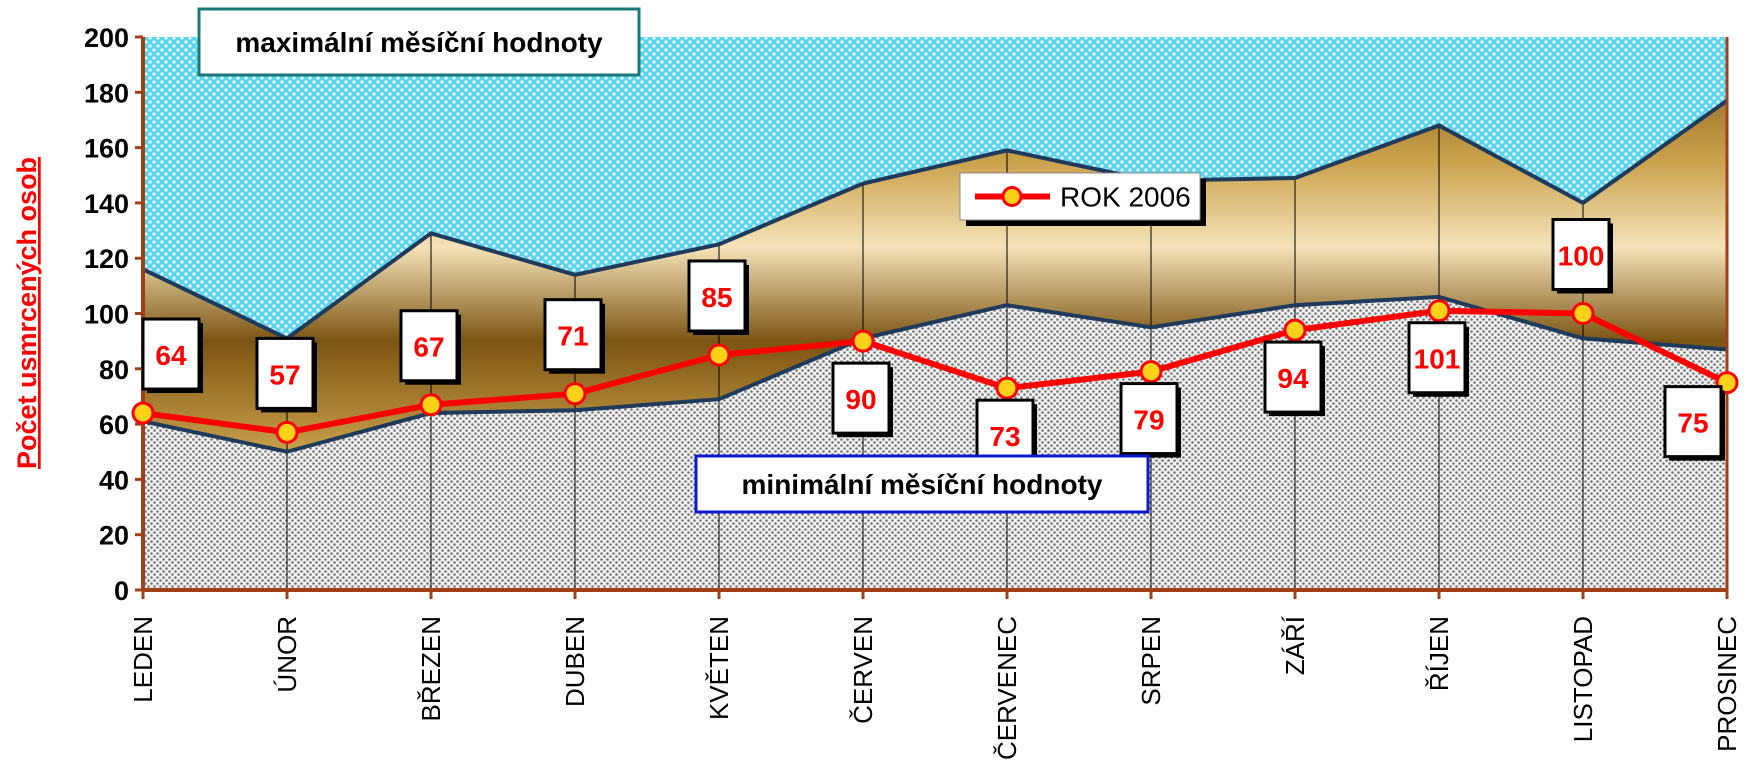 Image resolution: width=1755 pixels, height=775 pixels. Describe the element at coordinates (1439, 653) in the screenshot. I see `x-tick-label: ŘÍJEN` at that location.